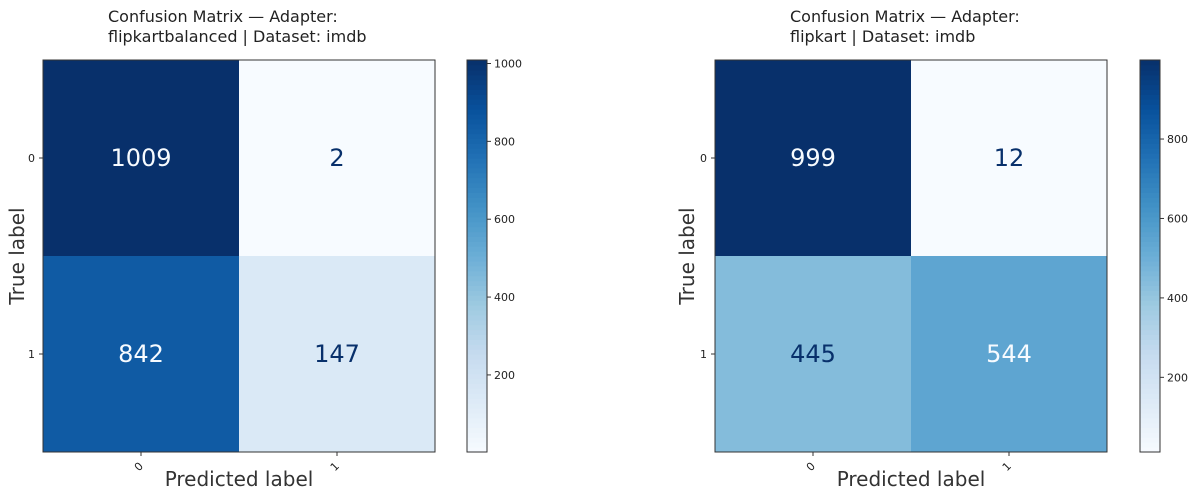  I want to click on chart-title-line: Confusion Matrix — Adapter:, so click(223, 16).